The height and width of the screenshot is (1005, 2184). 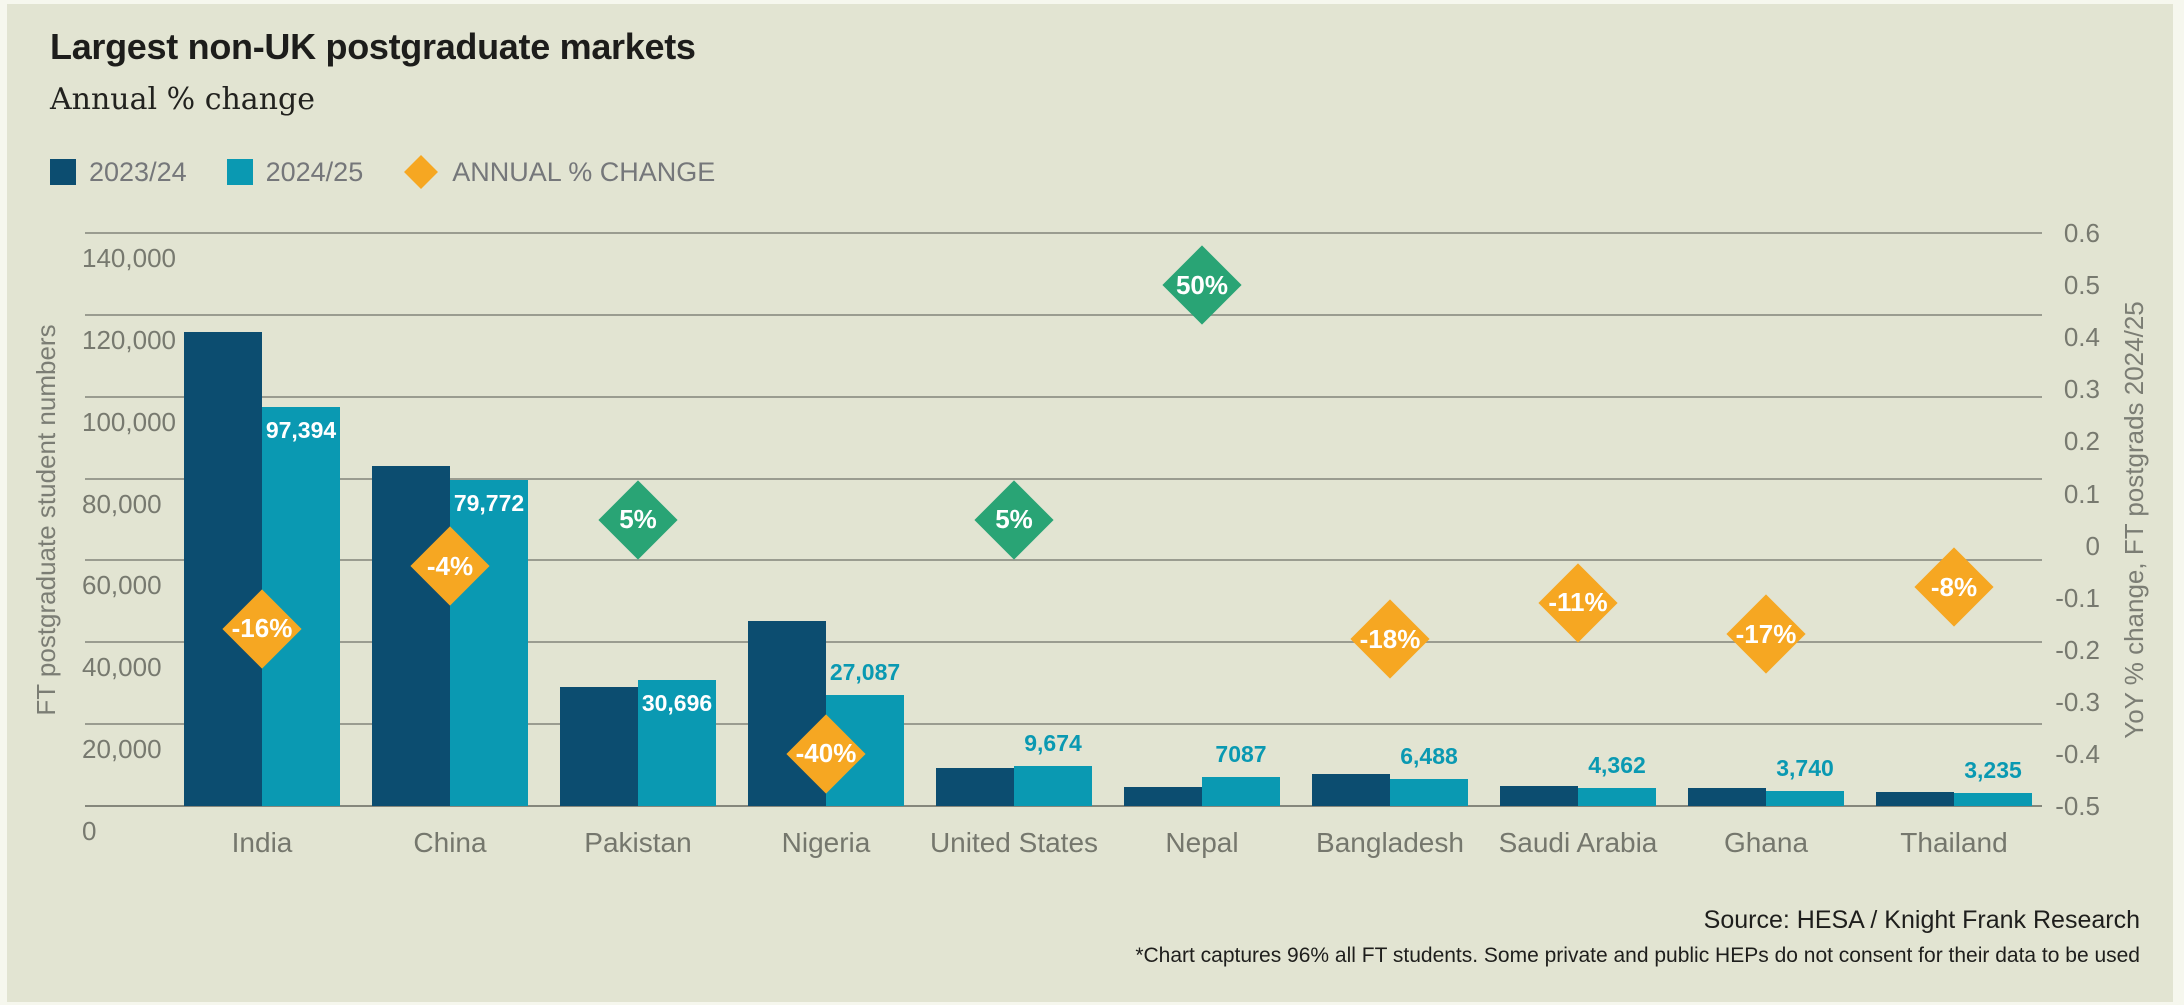 What do you see at coordinates (262, 842) in the screenshot?
I see `x-category-label-india: India` at bounding box center [262, 842].